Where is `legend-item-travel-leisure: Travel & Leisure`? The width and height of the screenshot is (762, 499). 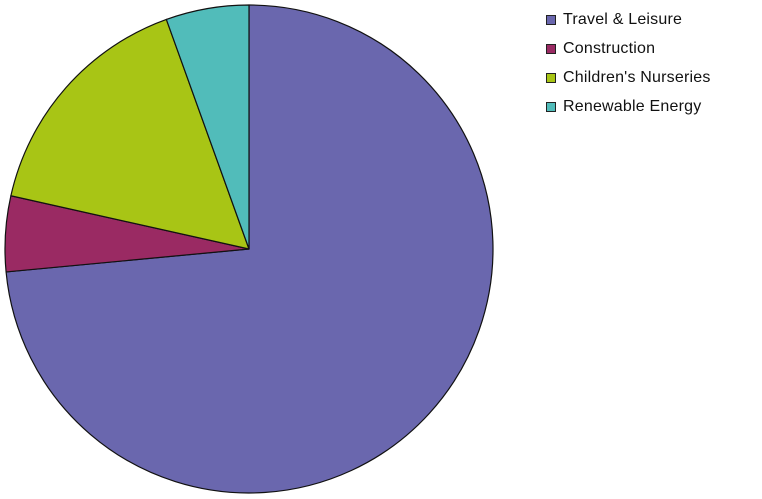 legend-item-travel-leisure: Travel & Leisure is located at coordinates (628, 20).